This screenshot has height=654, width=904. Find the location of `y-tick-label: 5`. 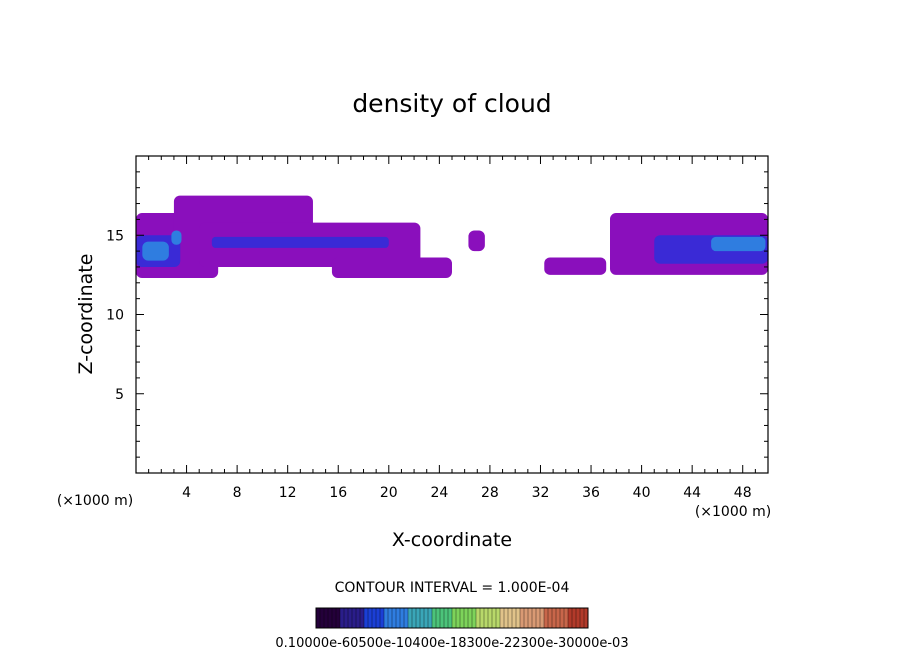

y-tick-label: 5 is located at coordinates (119, 395).